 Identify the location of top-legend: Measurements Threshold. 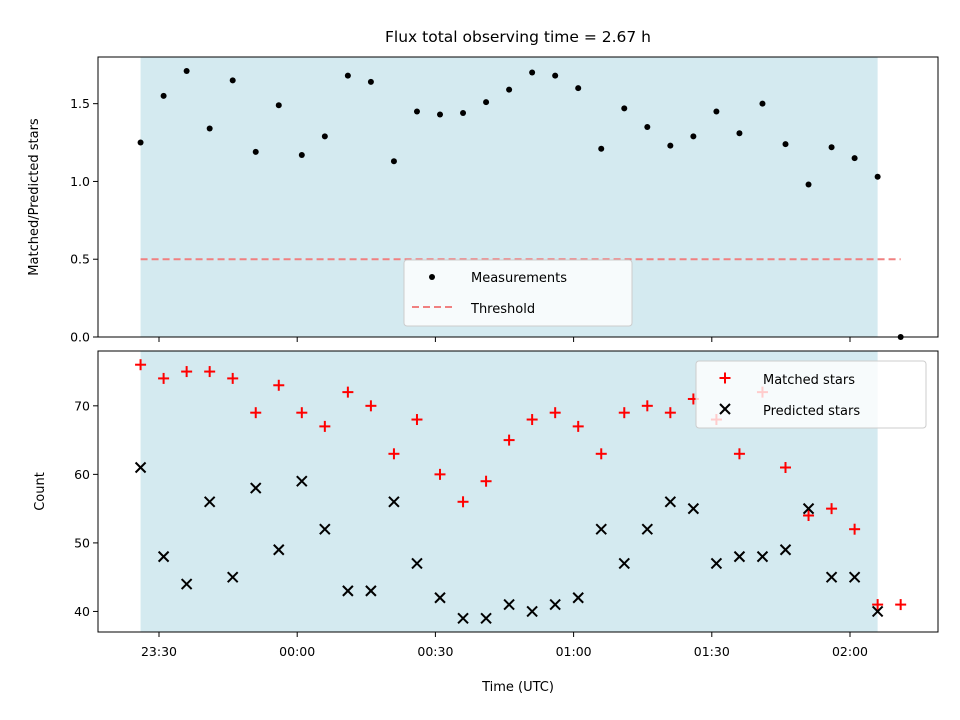
(518, 293).